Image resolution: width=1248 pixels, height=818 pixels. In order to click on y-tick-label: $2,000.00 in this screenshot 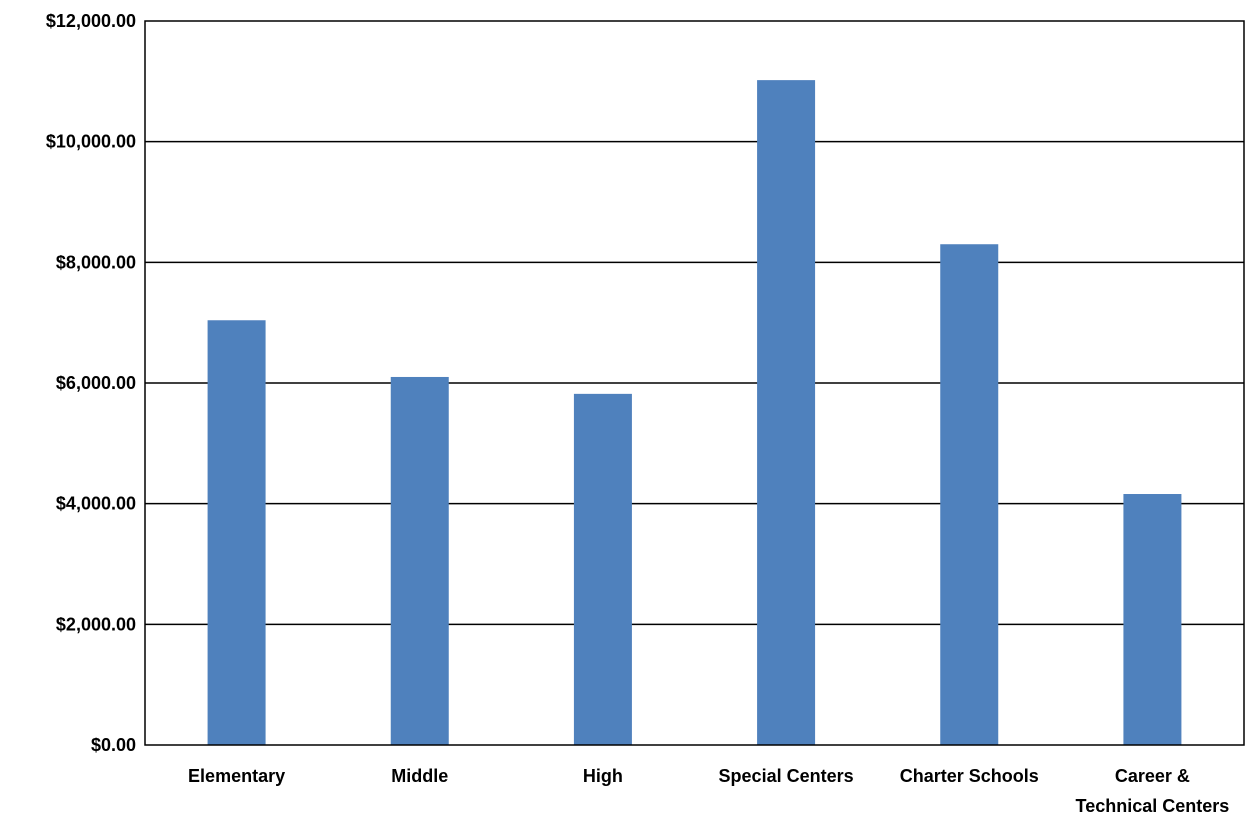, I will do `click(96, 624)`.